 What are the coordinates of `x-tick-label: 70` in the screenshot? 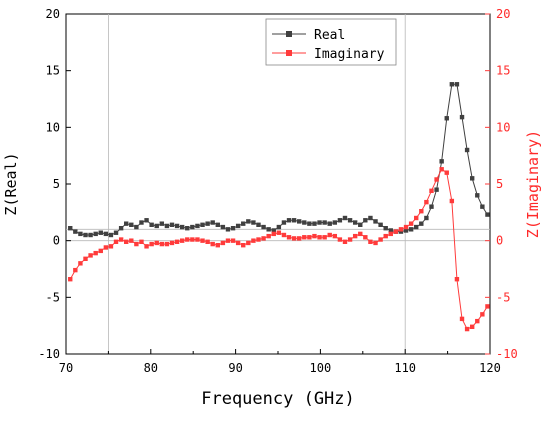 It's located at (66, 368).